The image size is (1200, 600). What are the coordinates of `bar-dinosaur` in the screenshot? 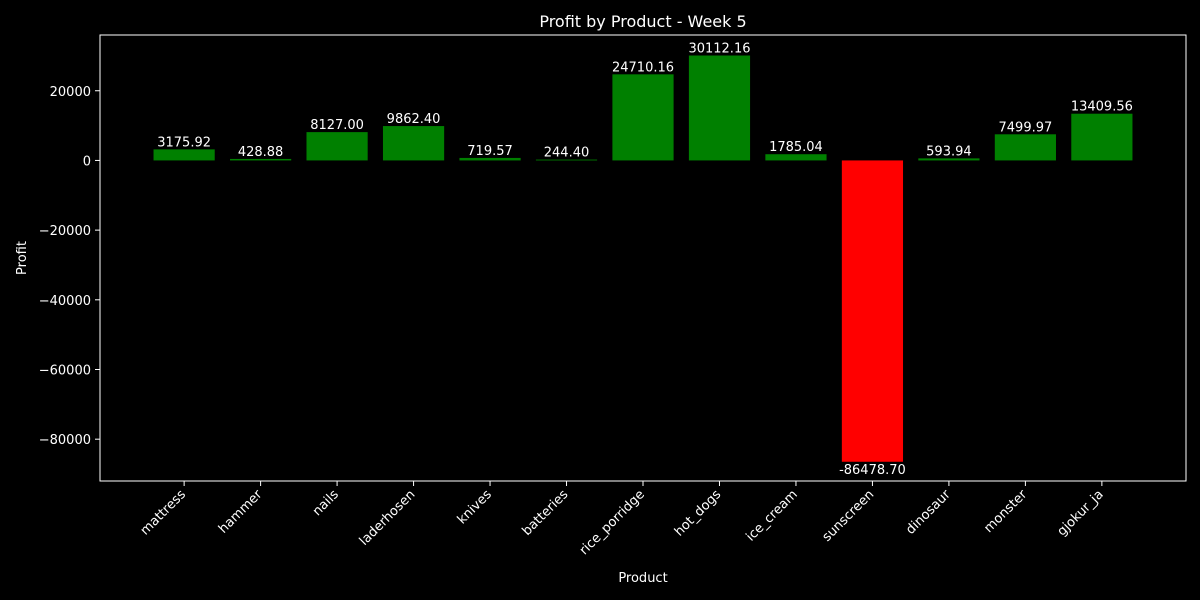 It's located at (949, 159).